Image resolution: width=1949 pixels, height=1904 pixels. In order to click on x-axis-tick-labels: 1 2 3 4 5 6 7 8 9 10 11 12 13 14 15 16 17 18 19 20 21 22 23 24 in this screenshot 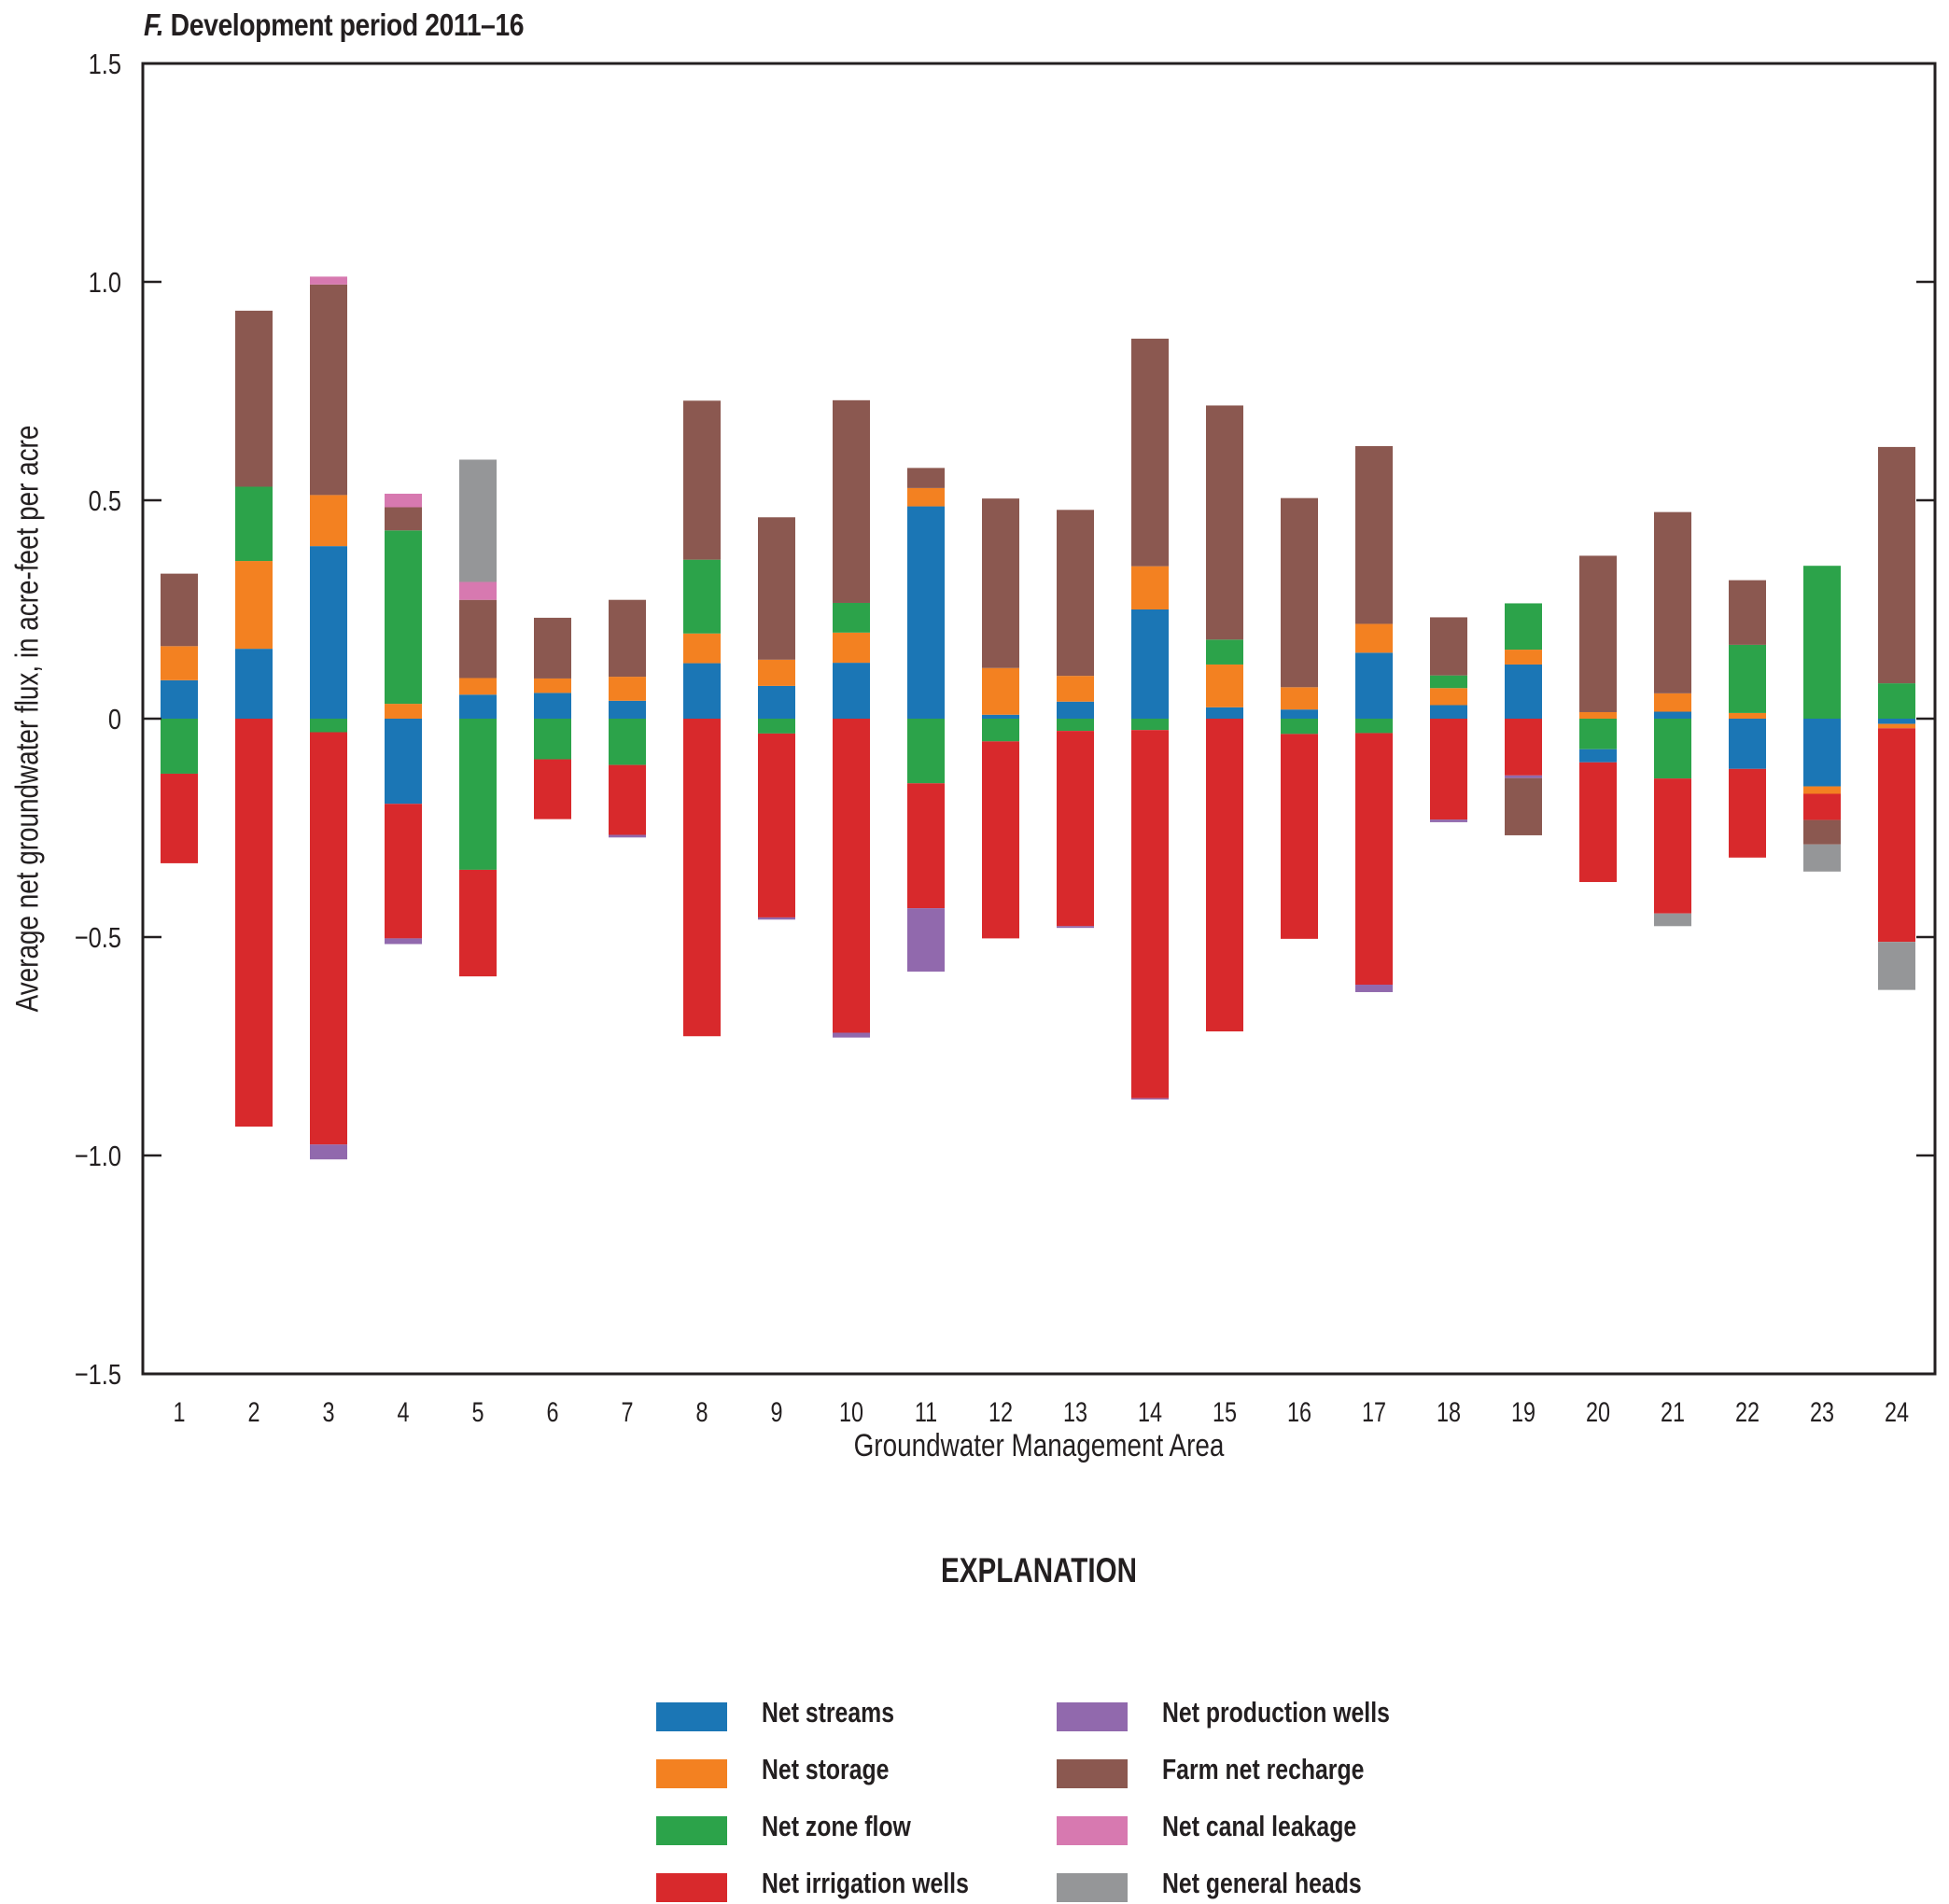, I will do `click(1041, 1411)`.